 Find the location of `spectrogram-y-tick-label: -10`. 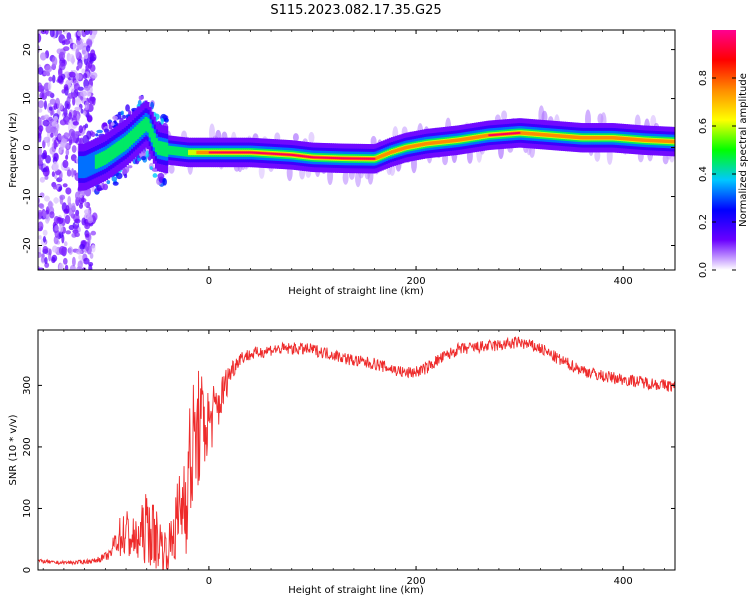

spectrogram-y-tick-label: -10 is located at coordinates (27, 196).